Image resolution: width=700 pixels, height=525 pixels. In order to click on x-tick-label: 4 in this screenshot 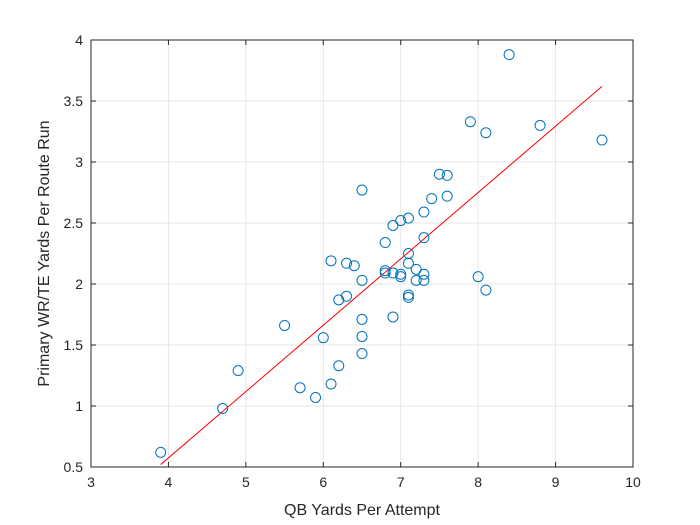, I will do `click(169, 482)`.